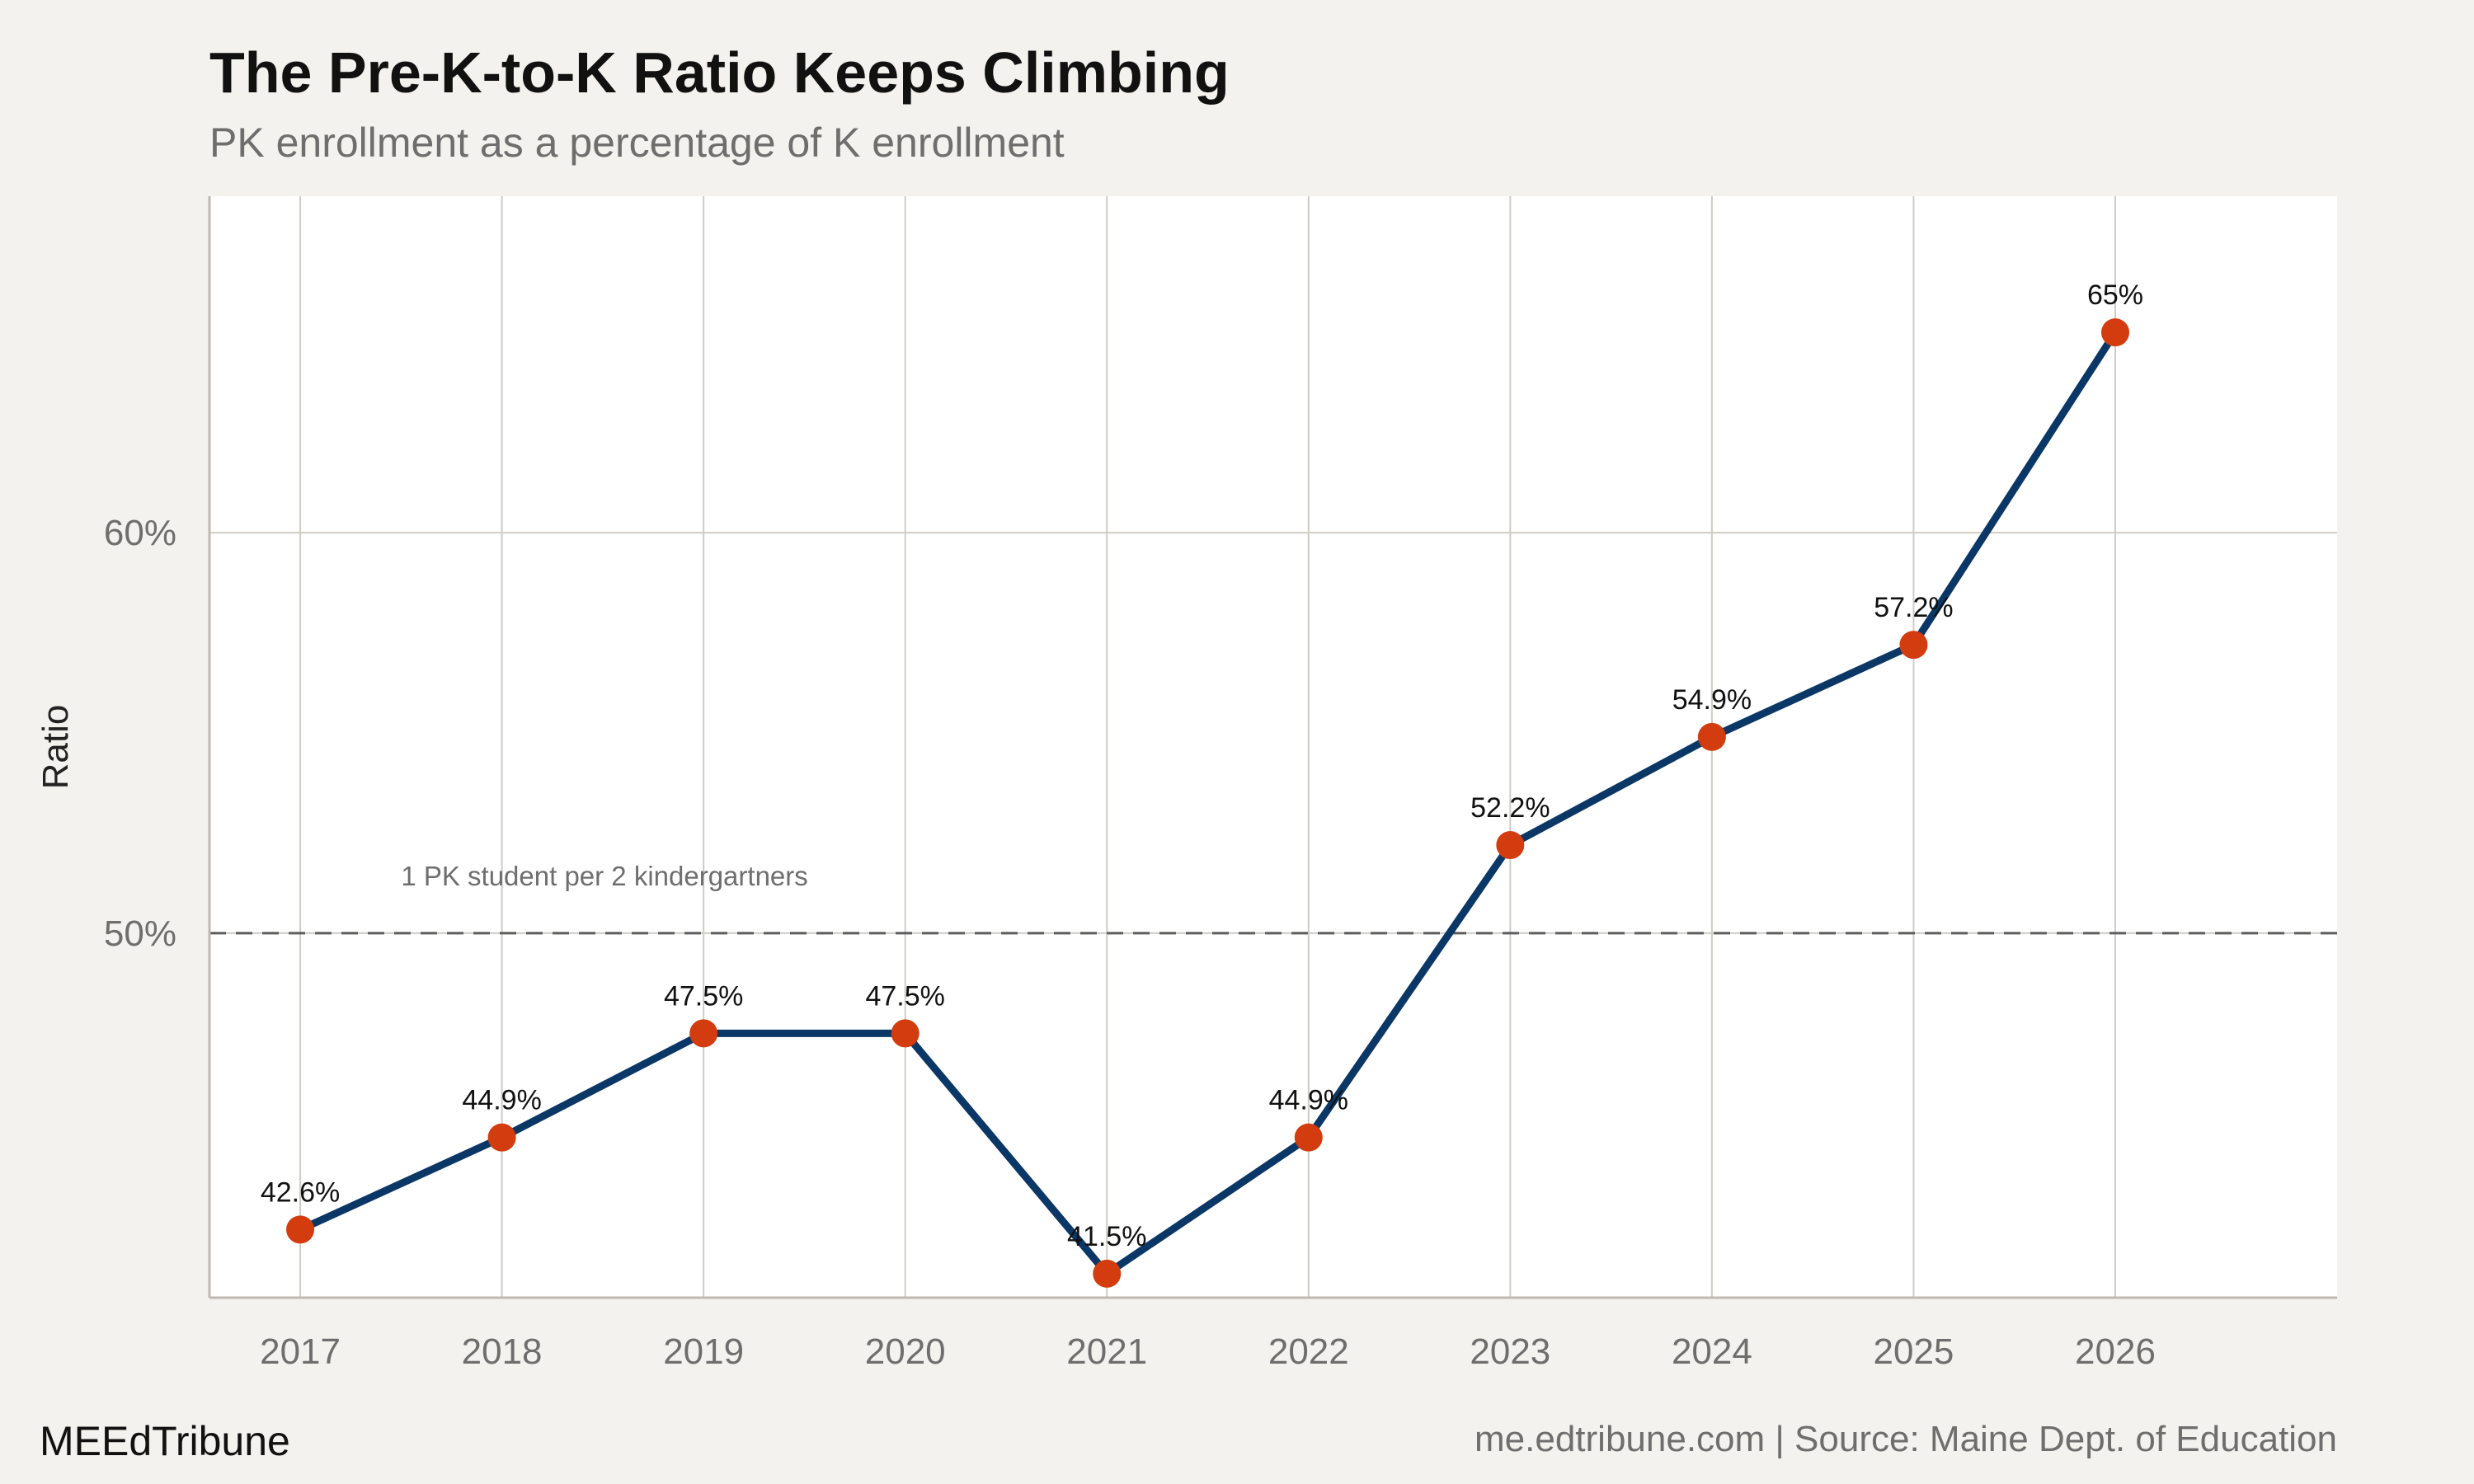 This screenshot has height=1484, width=2474. I want to click on data-point-2018, so click(501, 1137).